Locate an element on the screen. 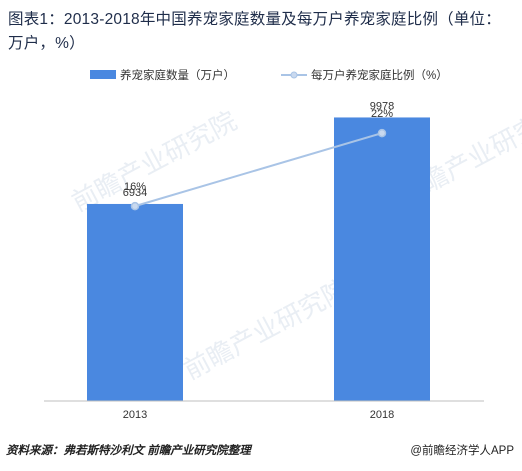  x-tick-label: 2018 is located at coordinates (382, 415).